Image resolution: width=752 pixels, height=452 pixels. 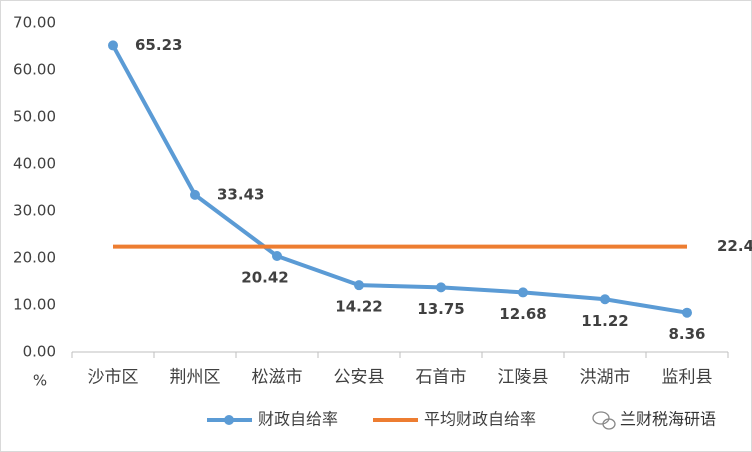 I want to click on data-label: 33.43, so click(x=240, y=194).